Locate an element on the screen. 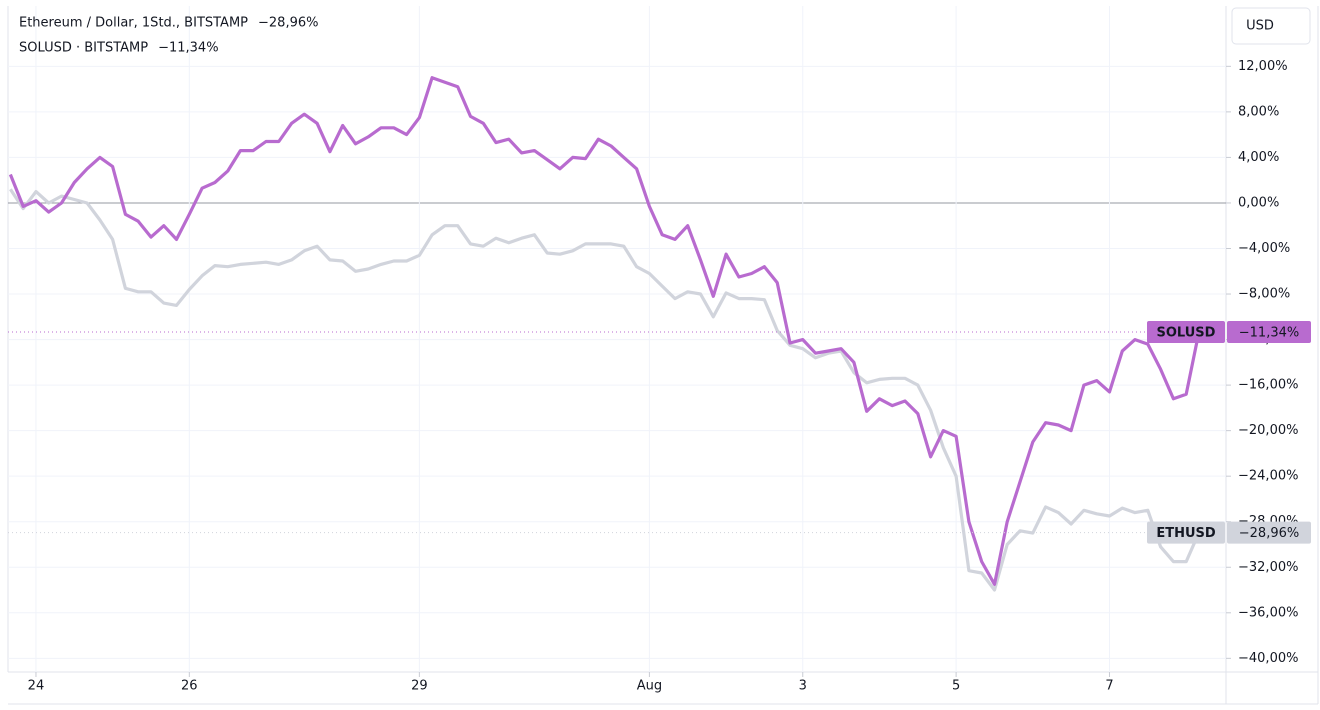 The width and height of the screenshot is (1320, 710). currency-label: USD is located at coordinates (1260, 26).